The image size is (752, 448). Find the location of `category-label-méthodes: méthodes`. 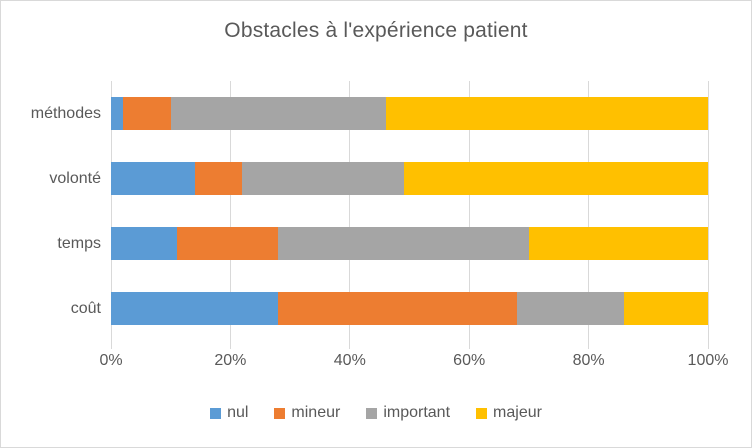

category-label-méthodes: méthodes is located at coordinates (65, 113).